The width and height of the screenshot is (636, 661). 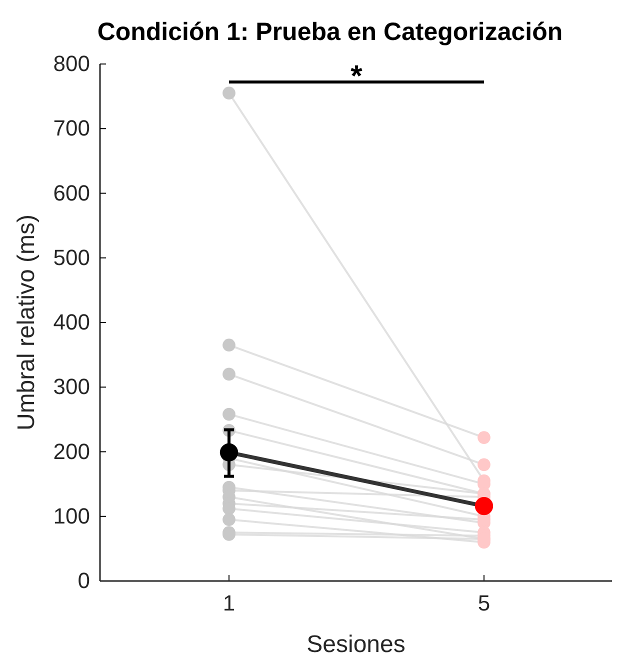 I want to click on y-axis-title: Umbral relativo (ms), so click(x=26, y=322).